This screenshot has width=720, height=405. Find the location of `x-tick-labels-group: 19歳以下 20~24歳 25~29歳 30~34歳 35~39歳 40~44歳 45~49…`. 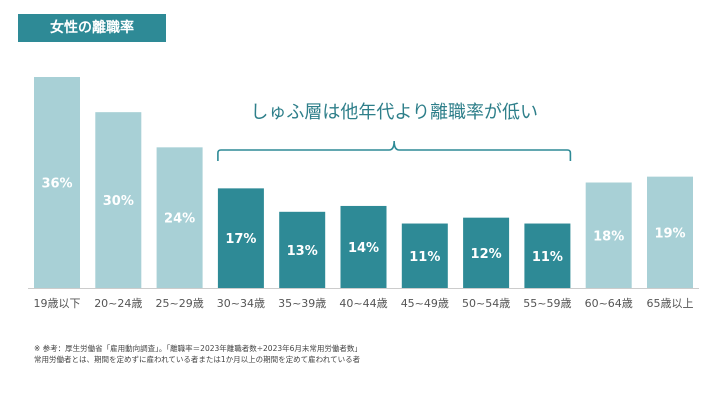

x-tick-labels-group: 19歳以下 20~24歳 25~29歳 30~34歳 35~39歳 40~44歳 45~49… is located at coordinates (364, 303).